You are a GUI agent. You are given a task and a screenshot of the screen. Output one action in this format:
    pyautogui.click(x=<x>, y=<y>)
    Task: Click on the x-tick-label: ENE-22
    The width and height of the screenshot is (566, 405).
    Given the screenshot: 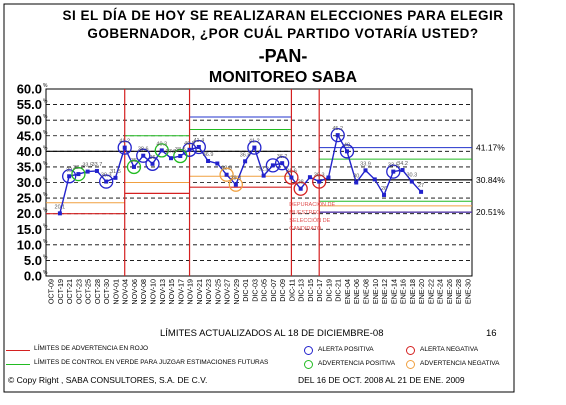 What is the action you would take?
    pyautogui.click(x=430, y=291)
    